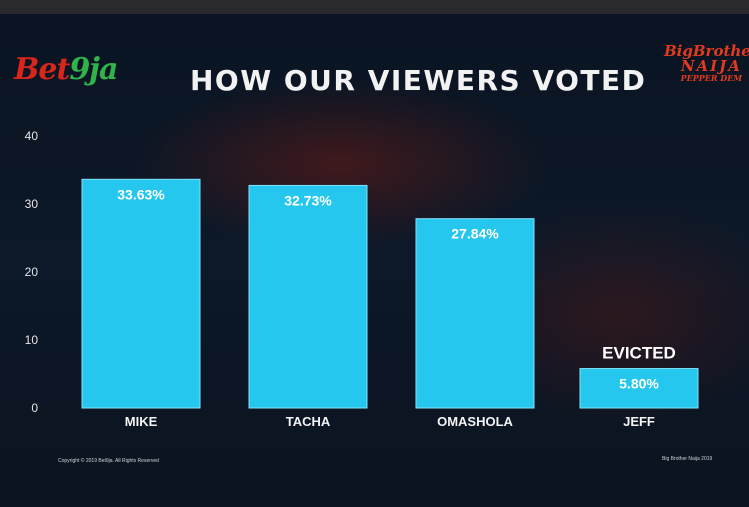 The width and height of the screenshot is (749, 507). What do you see at coordinates (32, 136) in the screenshot?
I see `y-tick-label: 40` at bounding box center [32, 136].